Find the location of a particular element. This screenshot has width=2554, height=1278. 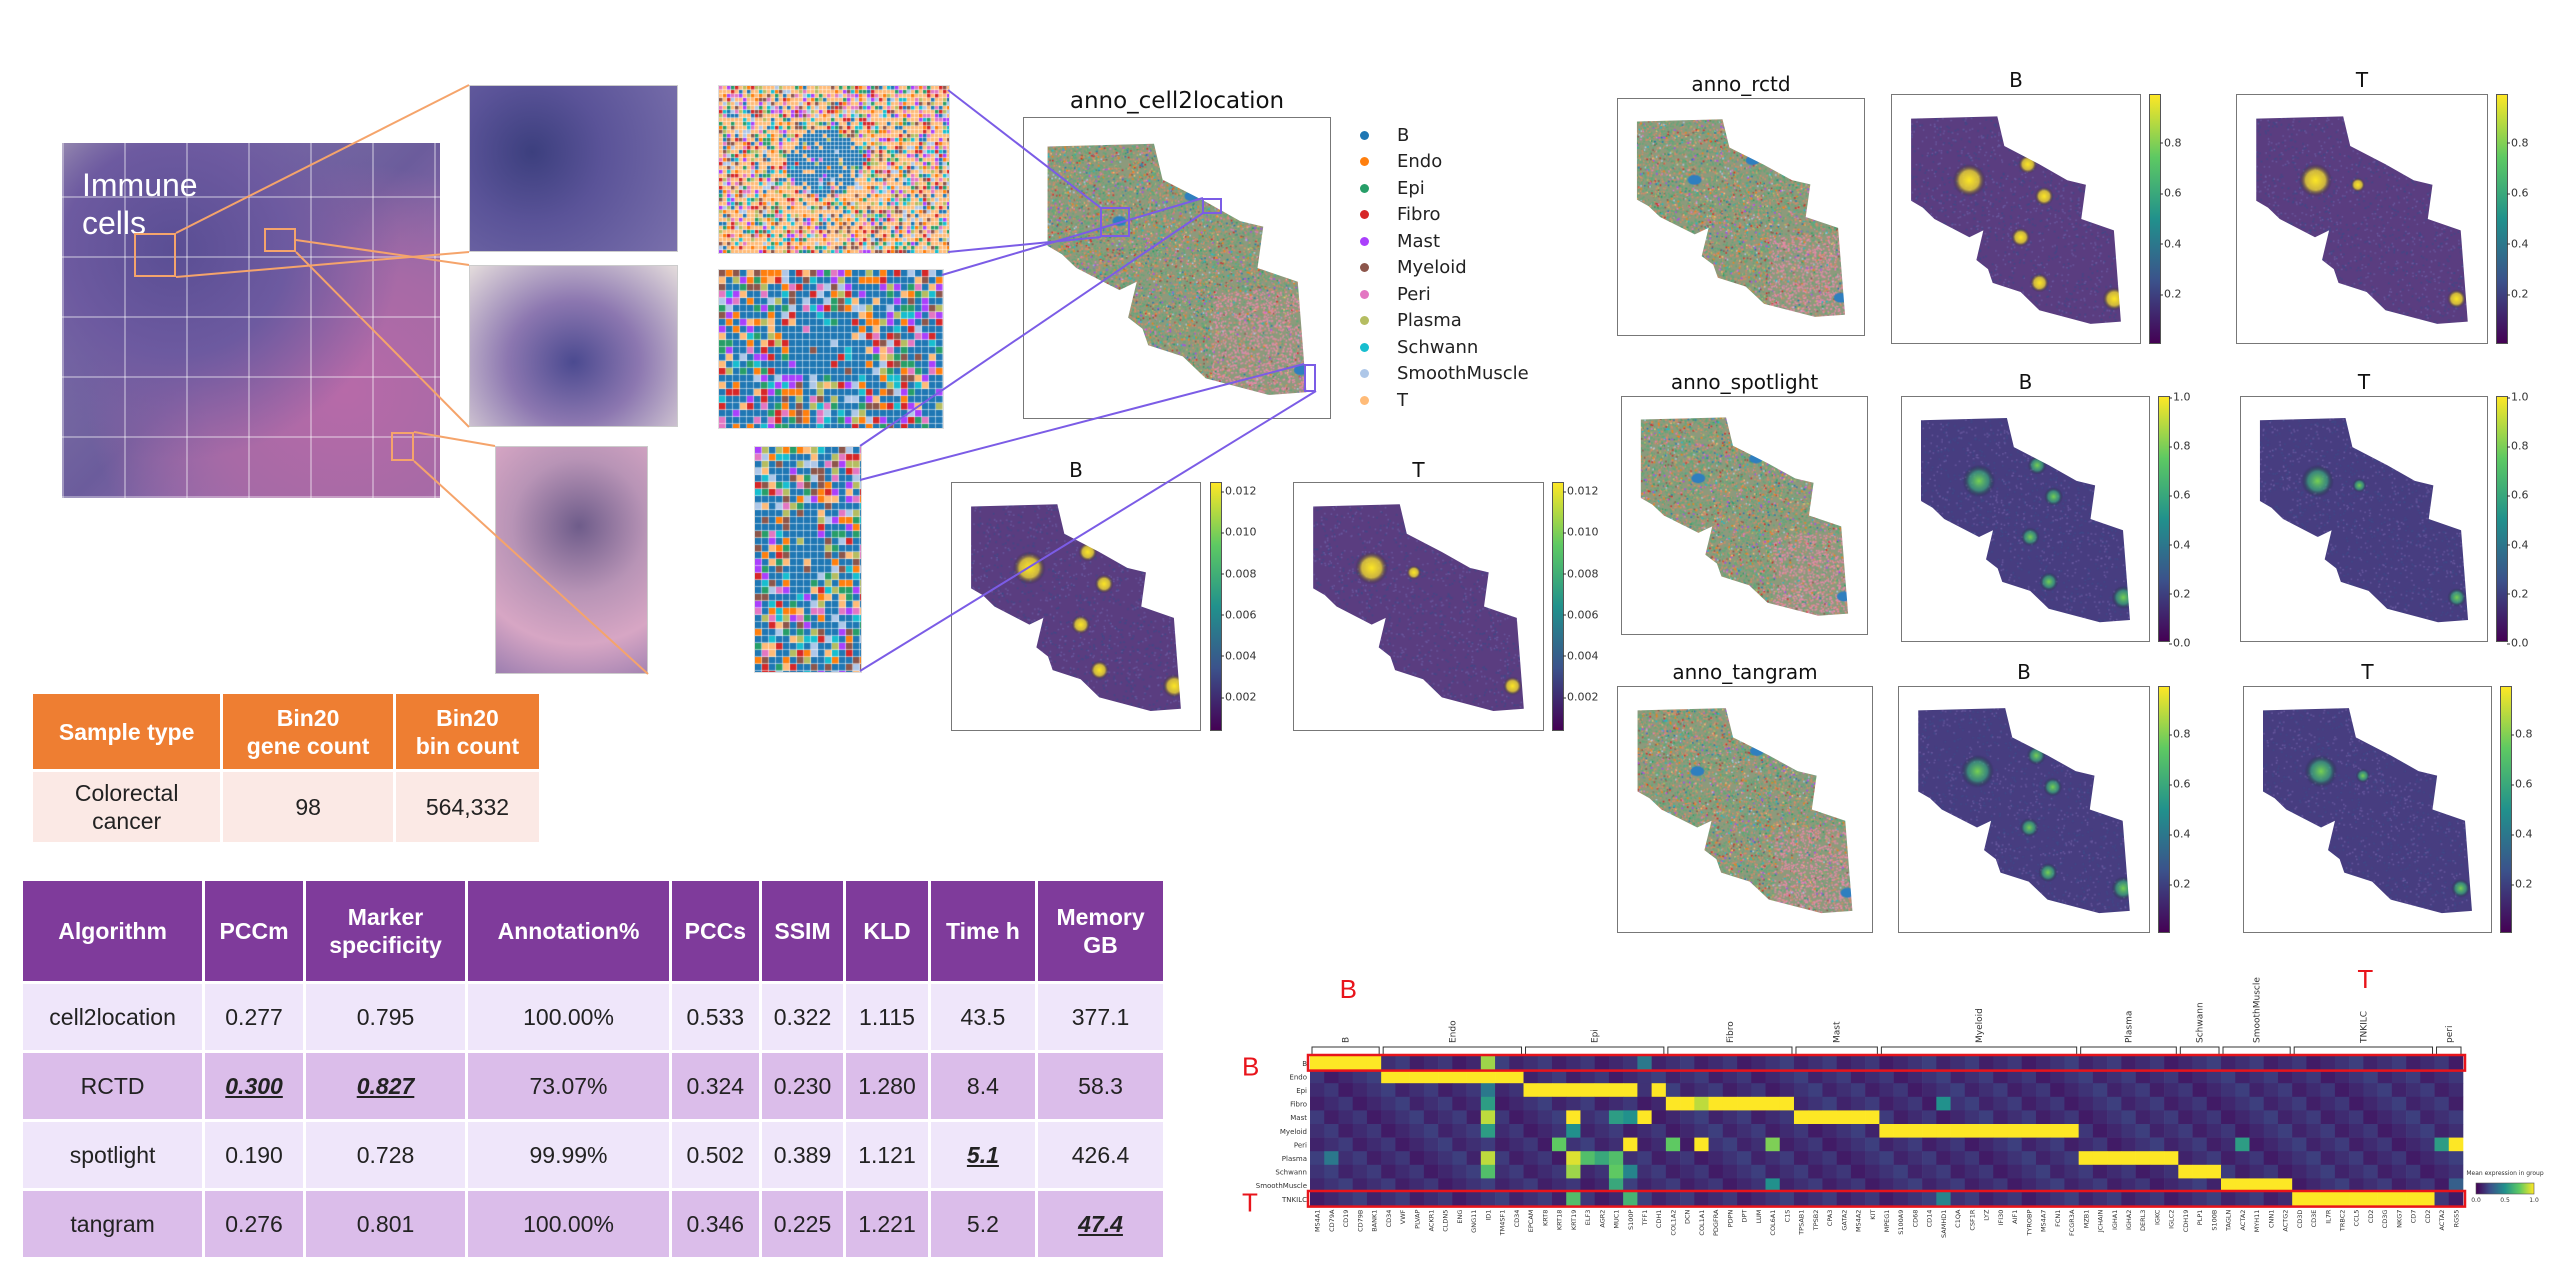

gene-label: ACTA2 is located at coordinates (2442, 1220).